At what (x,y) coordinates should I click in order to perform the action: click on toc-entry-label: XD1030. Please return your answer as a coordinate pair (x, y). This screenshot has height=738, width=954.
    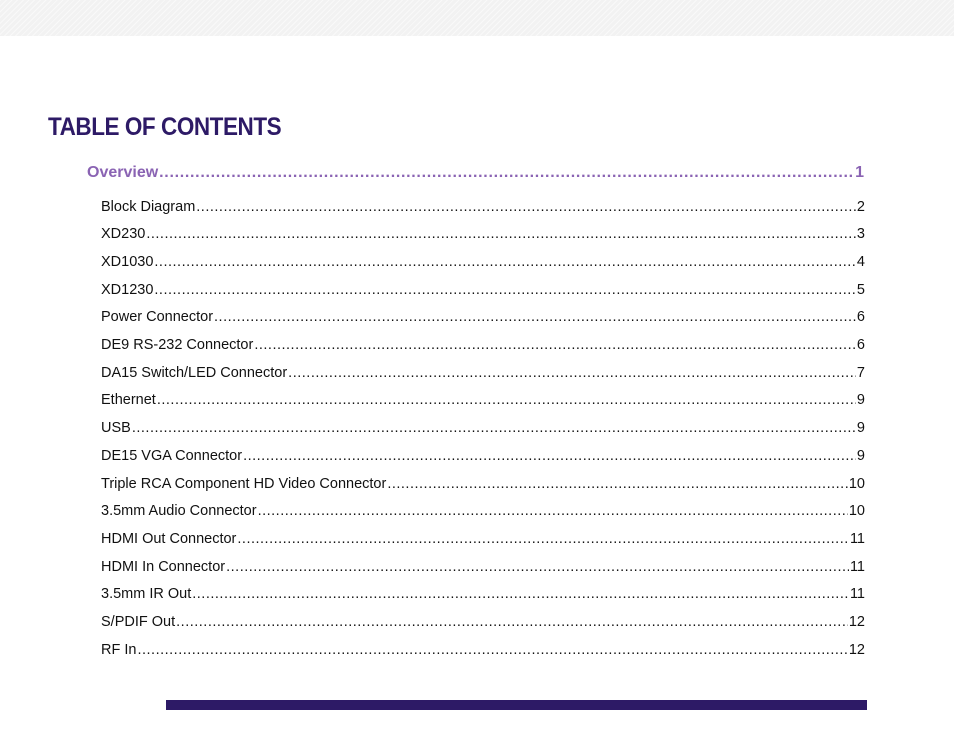
    Looking at the image, I should click on (127, 262).